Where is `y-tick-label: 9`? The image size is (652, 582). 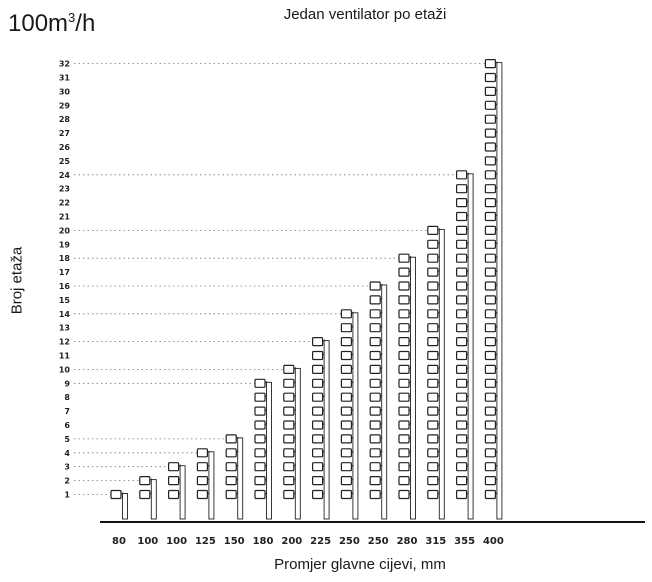 y-tick-label: 9 is located at coordinates (67, 383).